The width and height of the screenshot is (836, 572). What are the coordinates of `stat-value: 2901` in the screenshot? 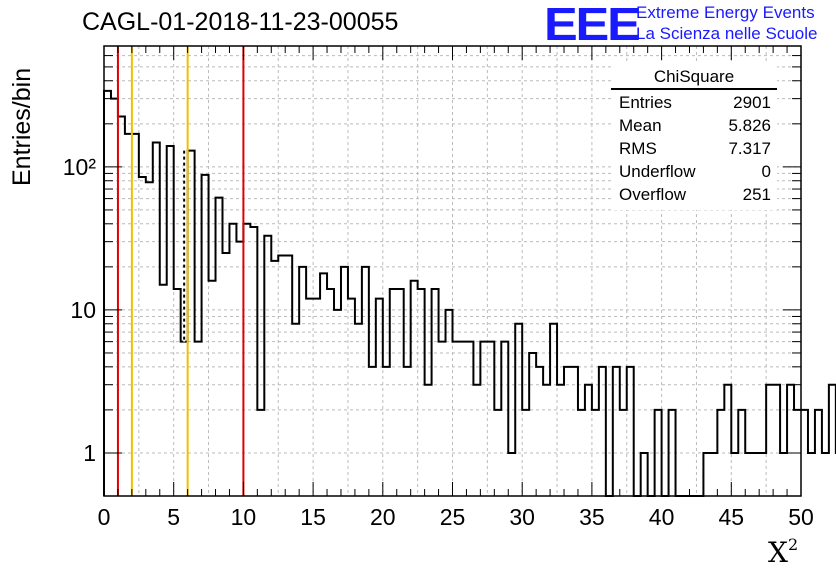 It's located at (752, 102).